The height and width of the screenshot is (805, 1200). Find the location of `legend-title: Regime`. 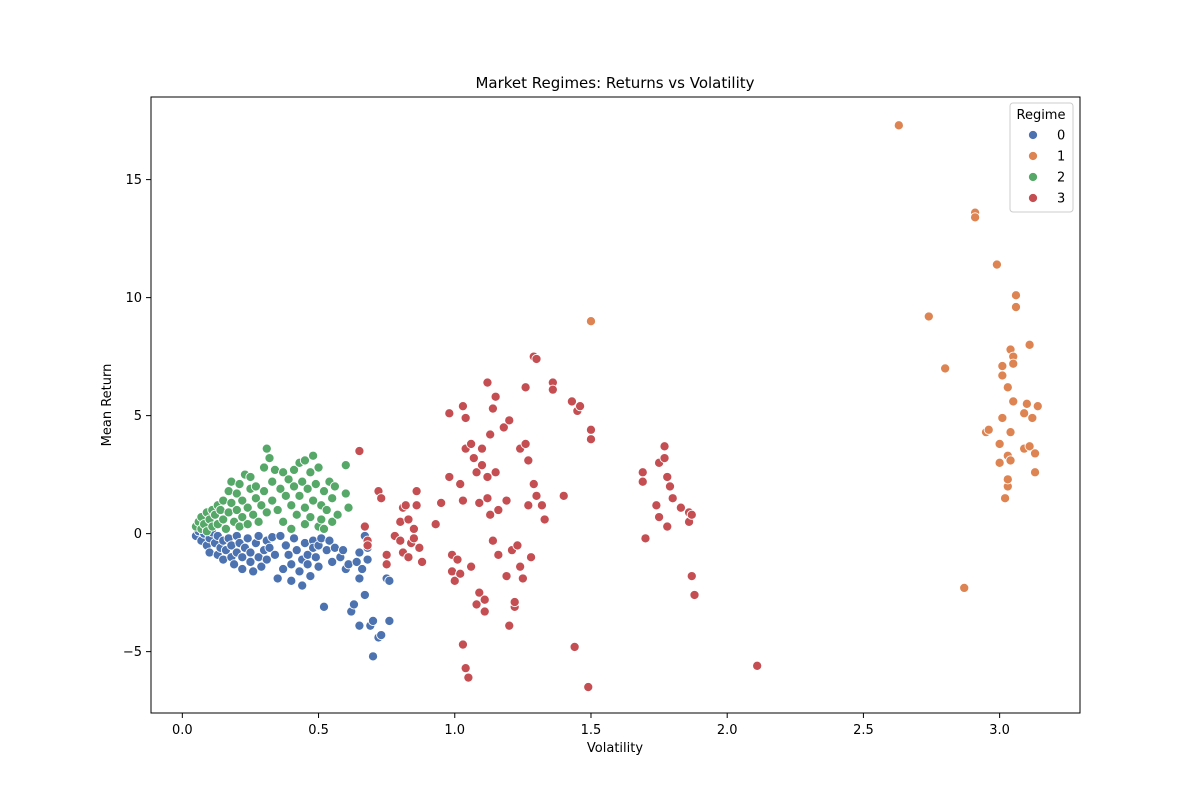

legend-title: Regime is located at coordinates (1041, 115).